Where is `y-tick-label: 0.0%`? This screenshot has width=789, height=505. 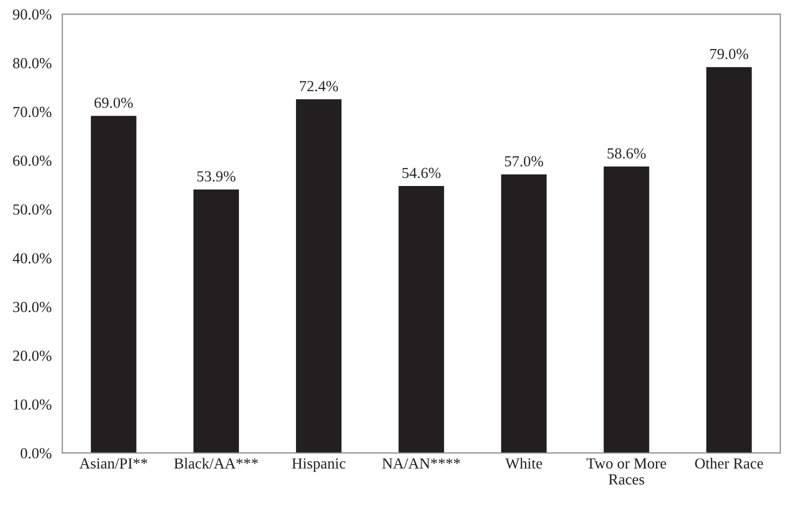
y-tick-label: 0.0% is located at coordinates (36, 453).